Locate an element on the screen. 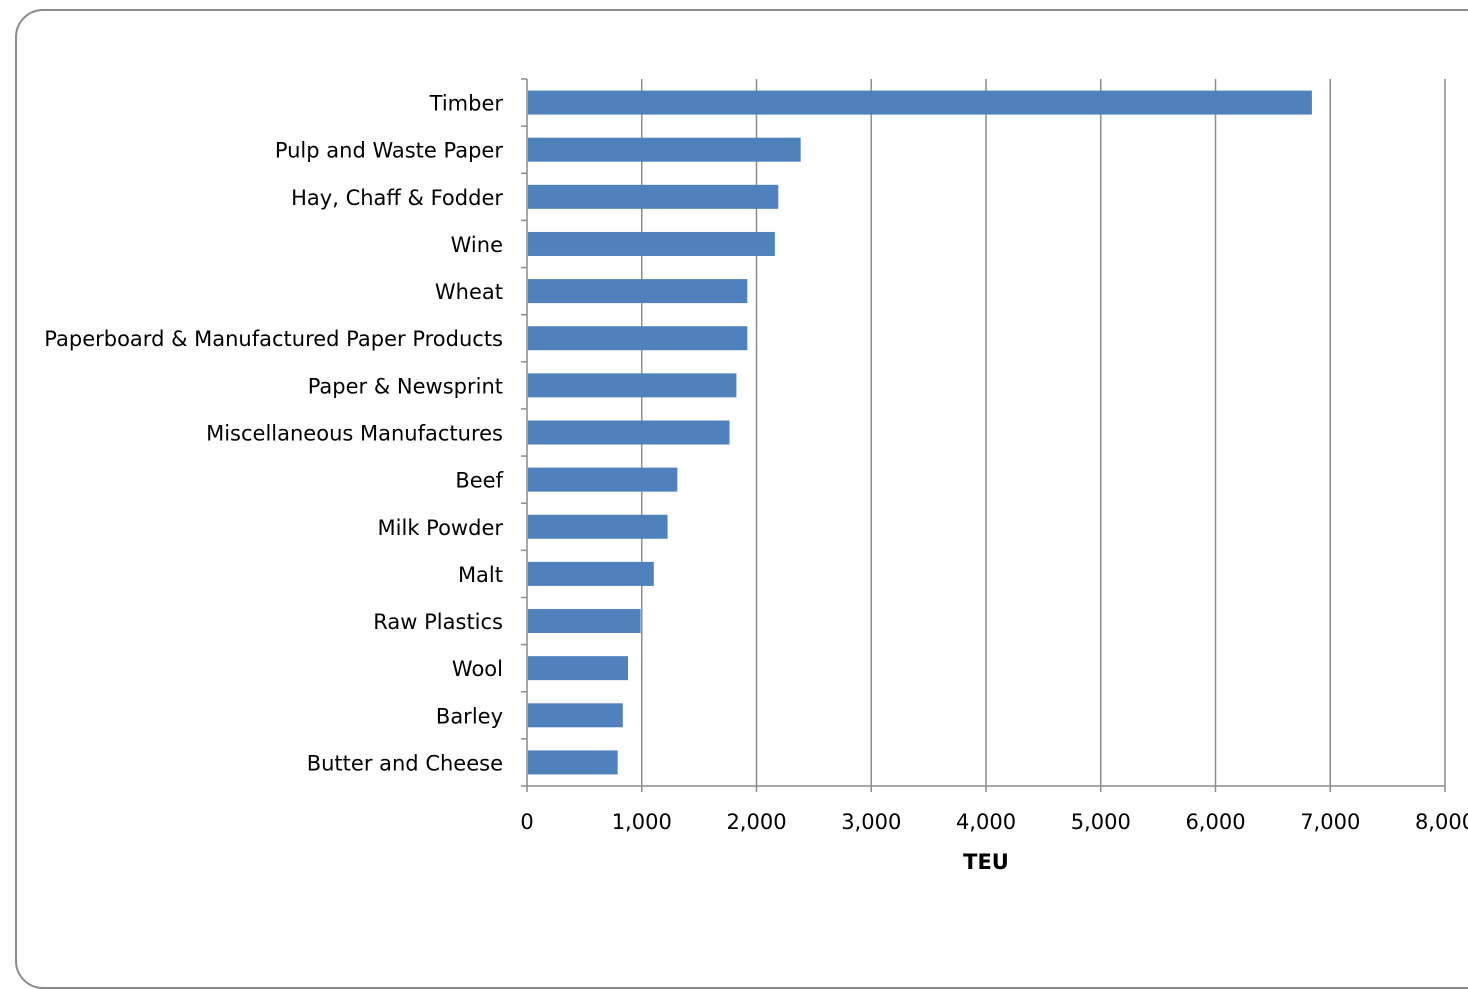 The image size is (1468, 989). category-label: Raw Plastics is located at coordinates (438, 622).